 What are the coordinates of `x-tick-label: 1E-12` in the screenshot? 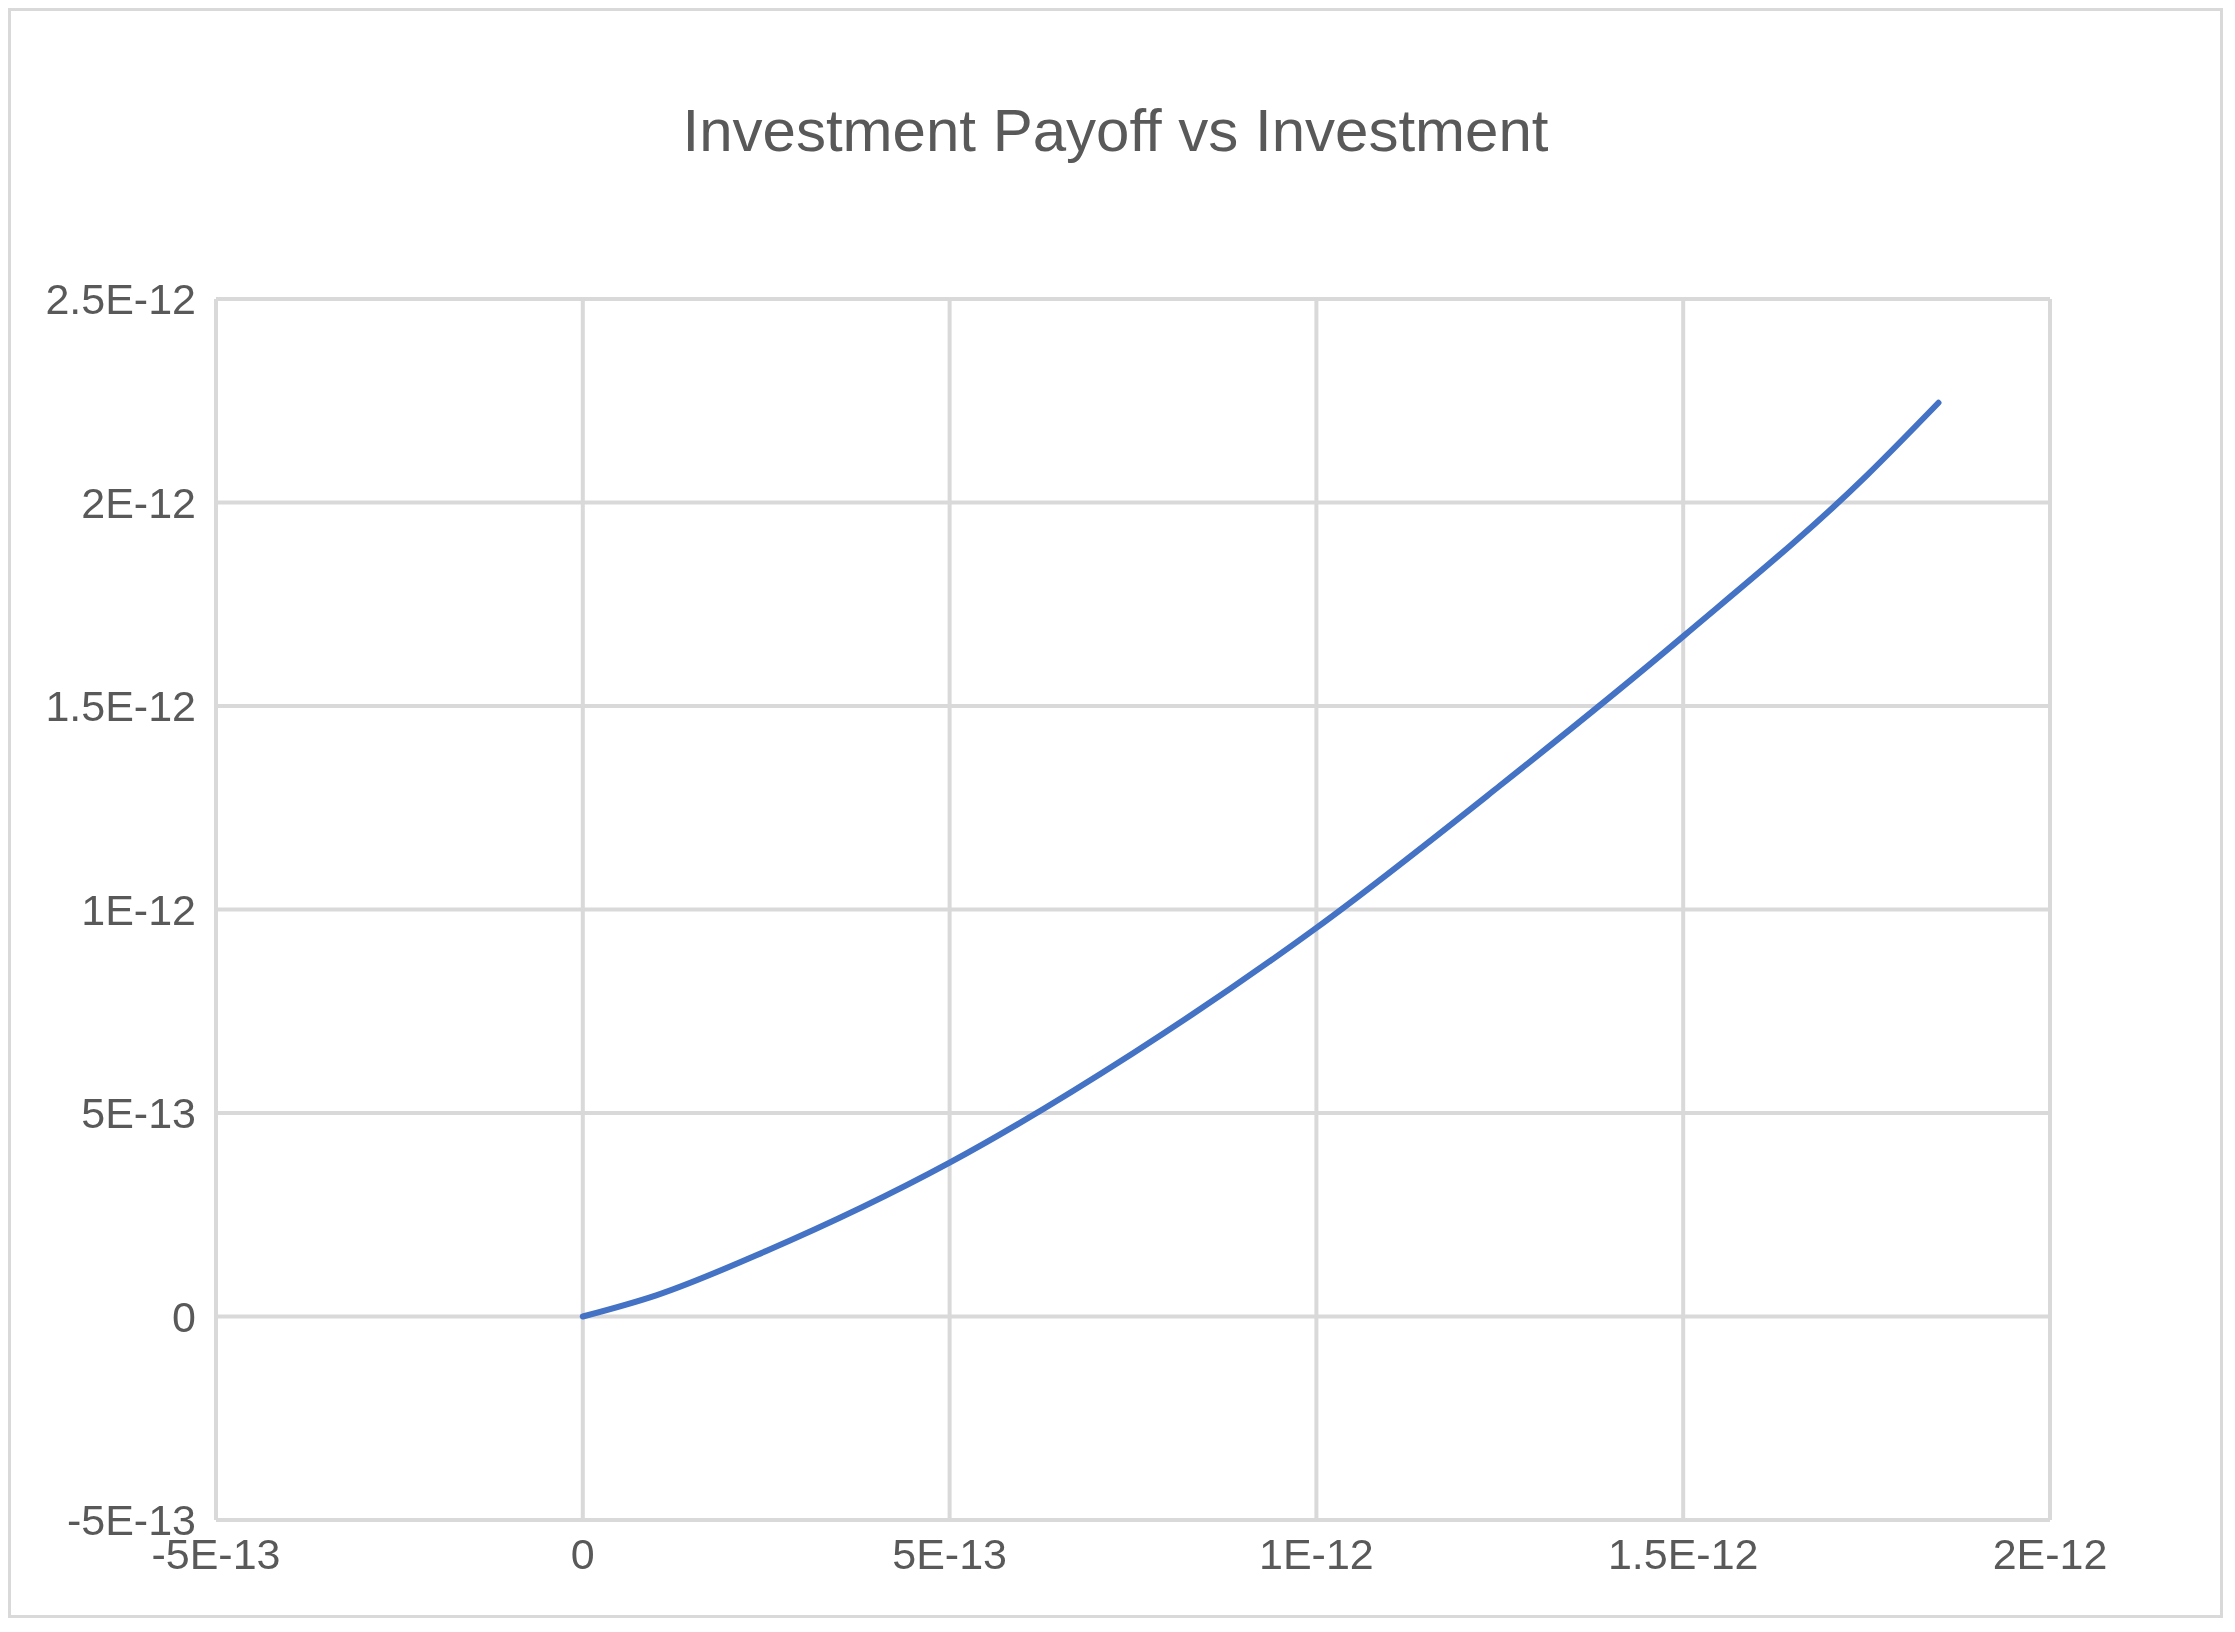 It's located at (1316, 1553).